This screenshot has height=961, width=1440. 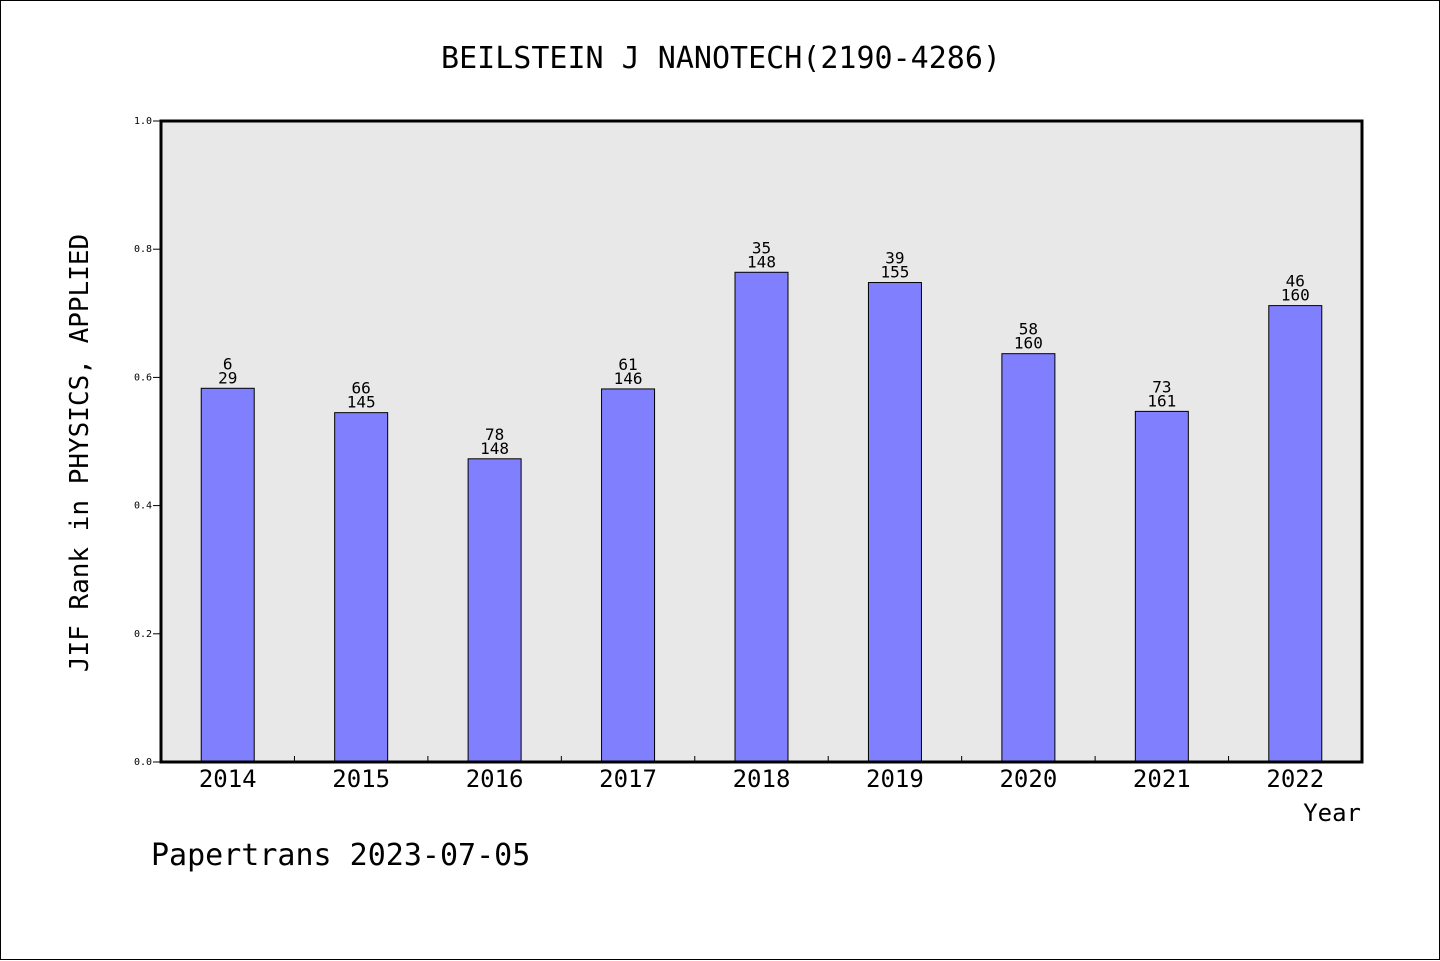 I want to click on x-axis-tick-labels: 2014 2015 2016 2017 2018 2019 2020 2021 2022, so click(x=761, y=779).